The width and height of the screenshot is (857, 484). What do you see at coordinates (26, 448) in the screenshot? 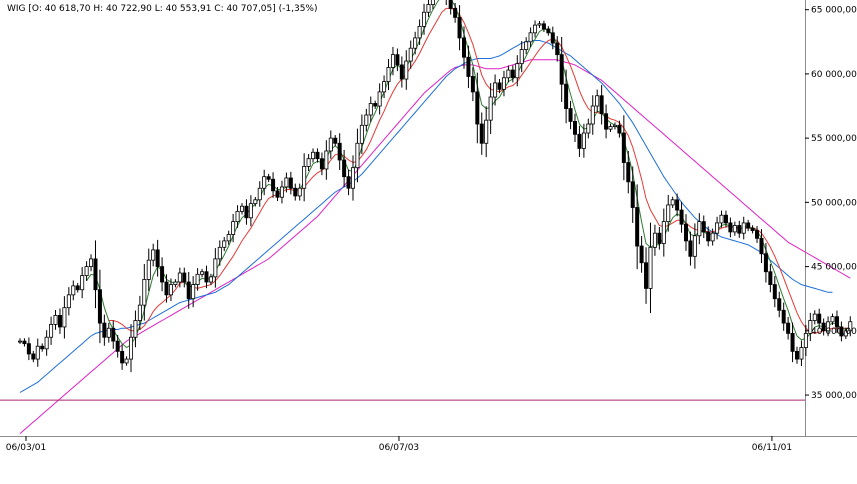
I see `x-tick-label: 06/03/01` at bounding box center [26, 448].